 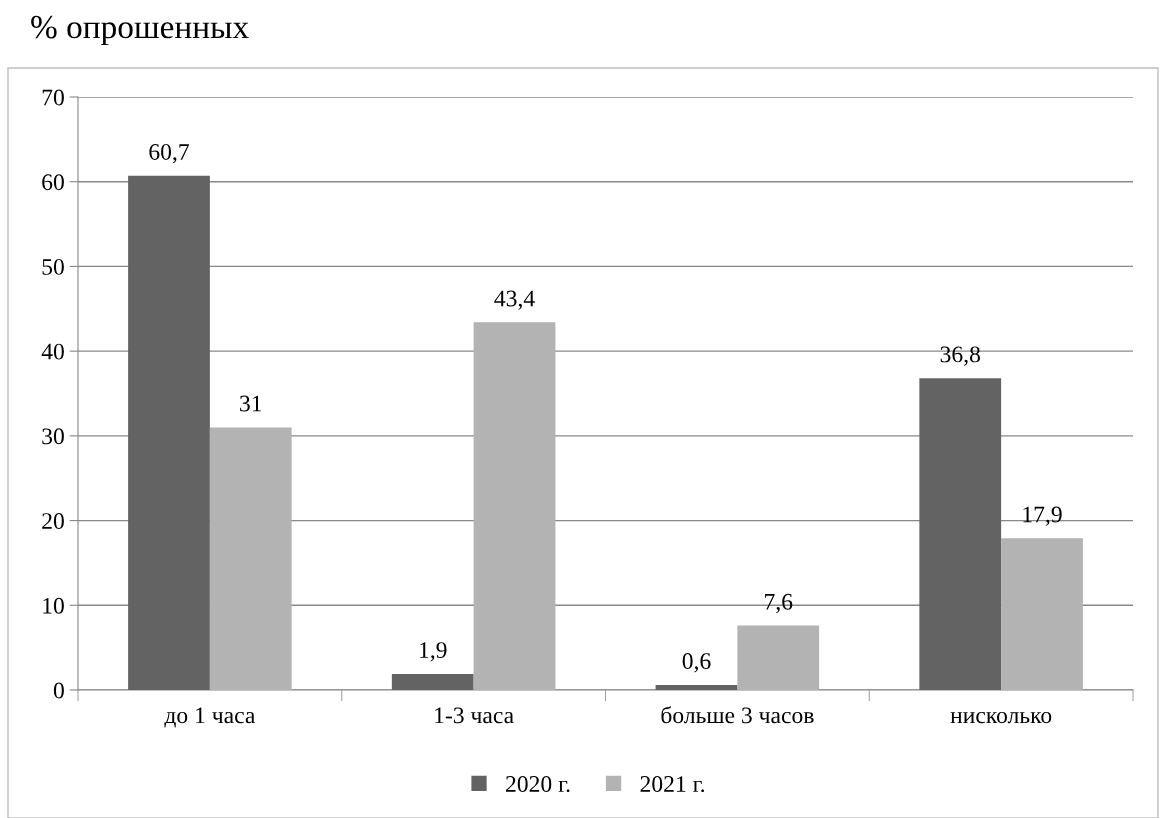 I want to click on data-label: 60,7, so click(x=169, y=153).